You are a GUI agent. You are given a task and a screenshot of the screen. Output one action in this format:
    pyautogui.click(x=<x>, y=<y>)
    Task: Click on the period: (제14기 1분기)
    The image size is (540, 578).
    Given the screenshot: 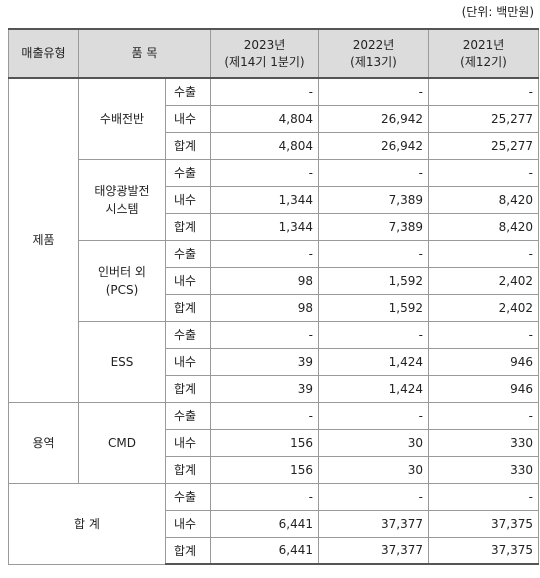 What is the action you would take?
    pyautogui.click(x=264, y=61)
    